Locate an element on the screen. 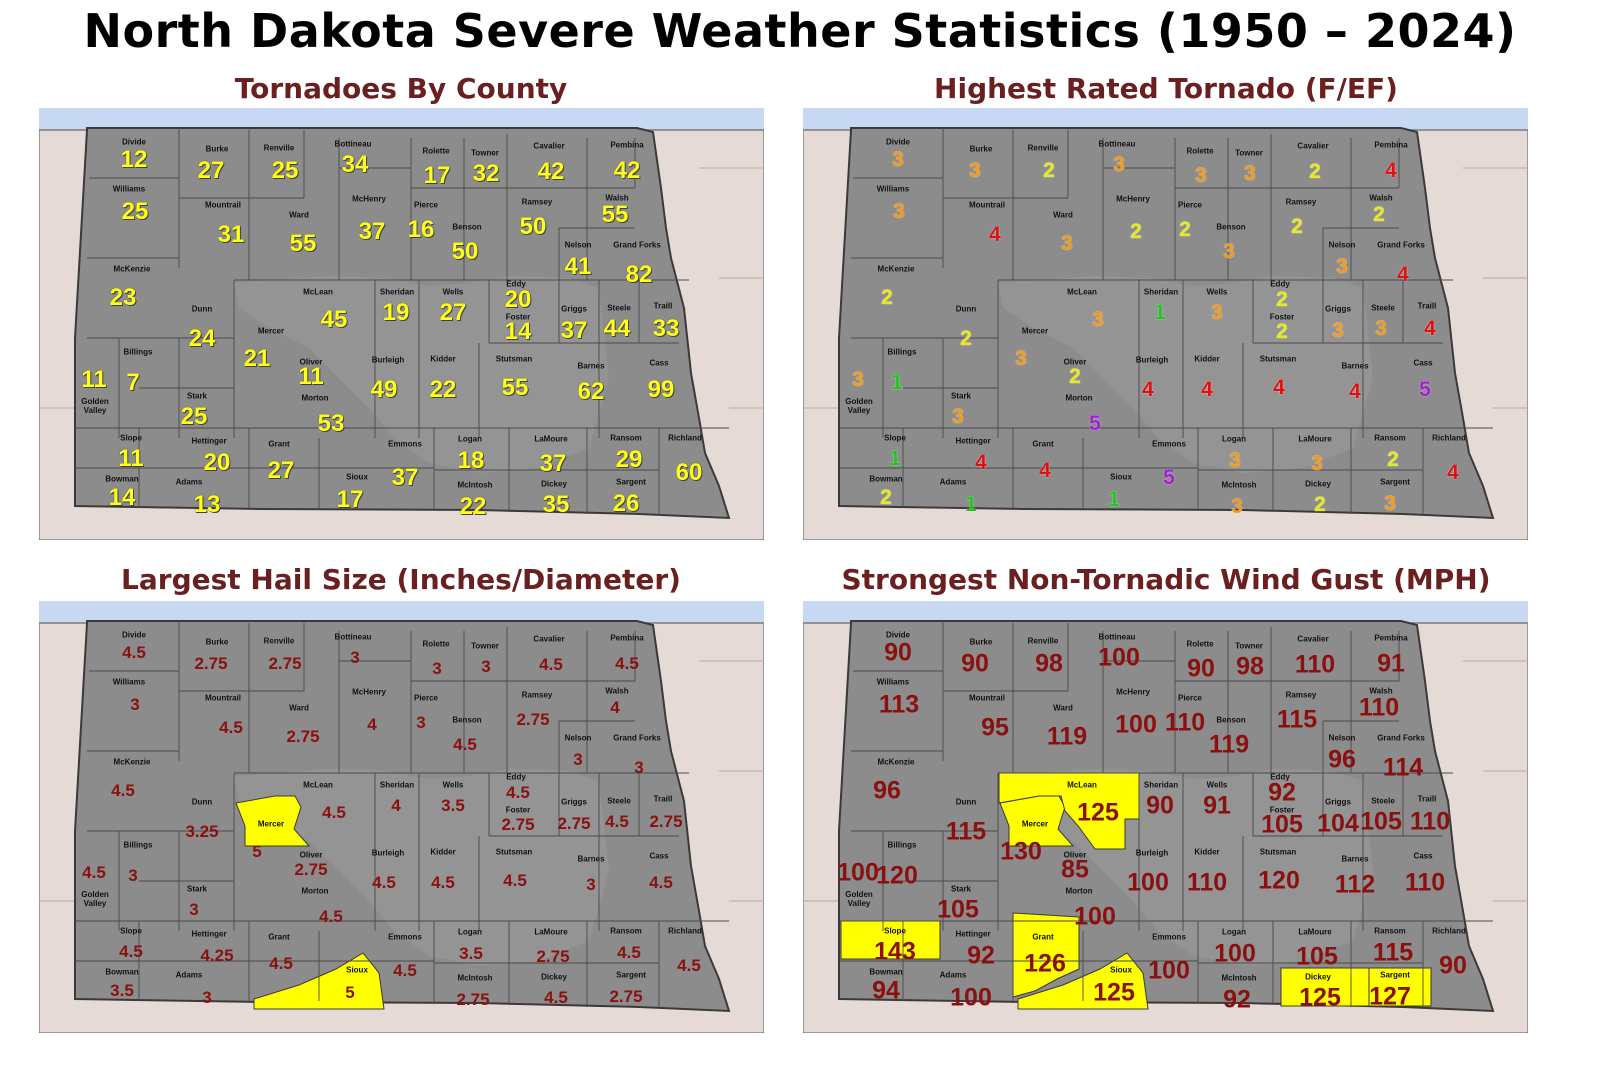 Image resolution: width=1600 pixels, height=1067 pixels. county-value-nelson: 41 is located at coordinates (578, 266).